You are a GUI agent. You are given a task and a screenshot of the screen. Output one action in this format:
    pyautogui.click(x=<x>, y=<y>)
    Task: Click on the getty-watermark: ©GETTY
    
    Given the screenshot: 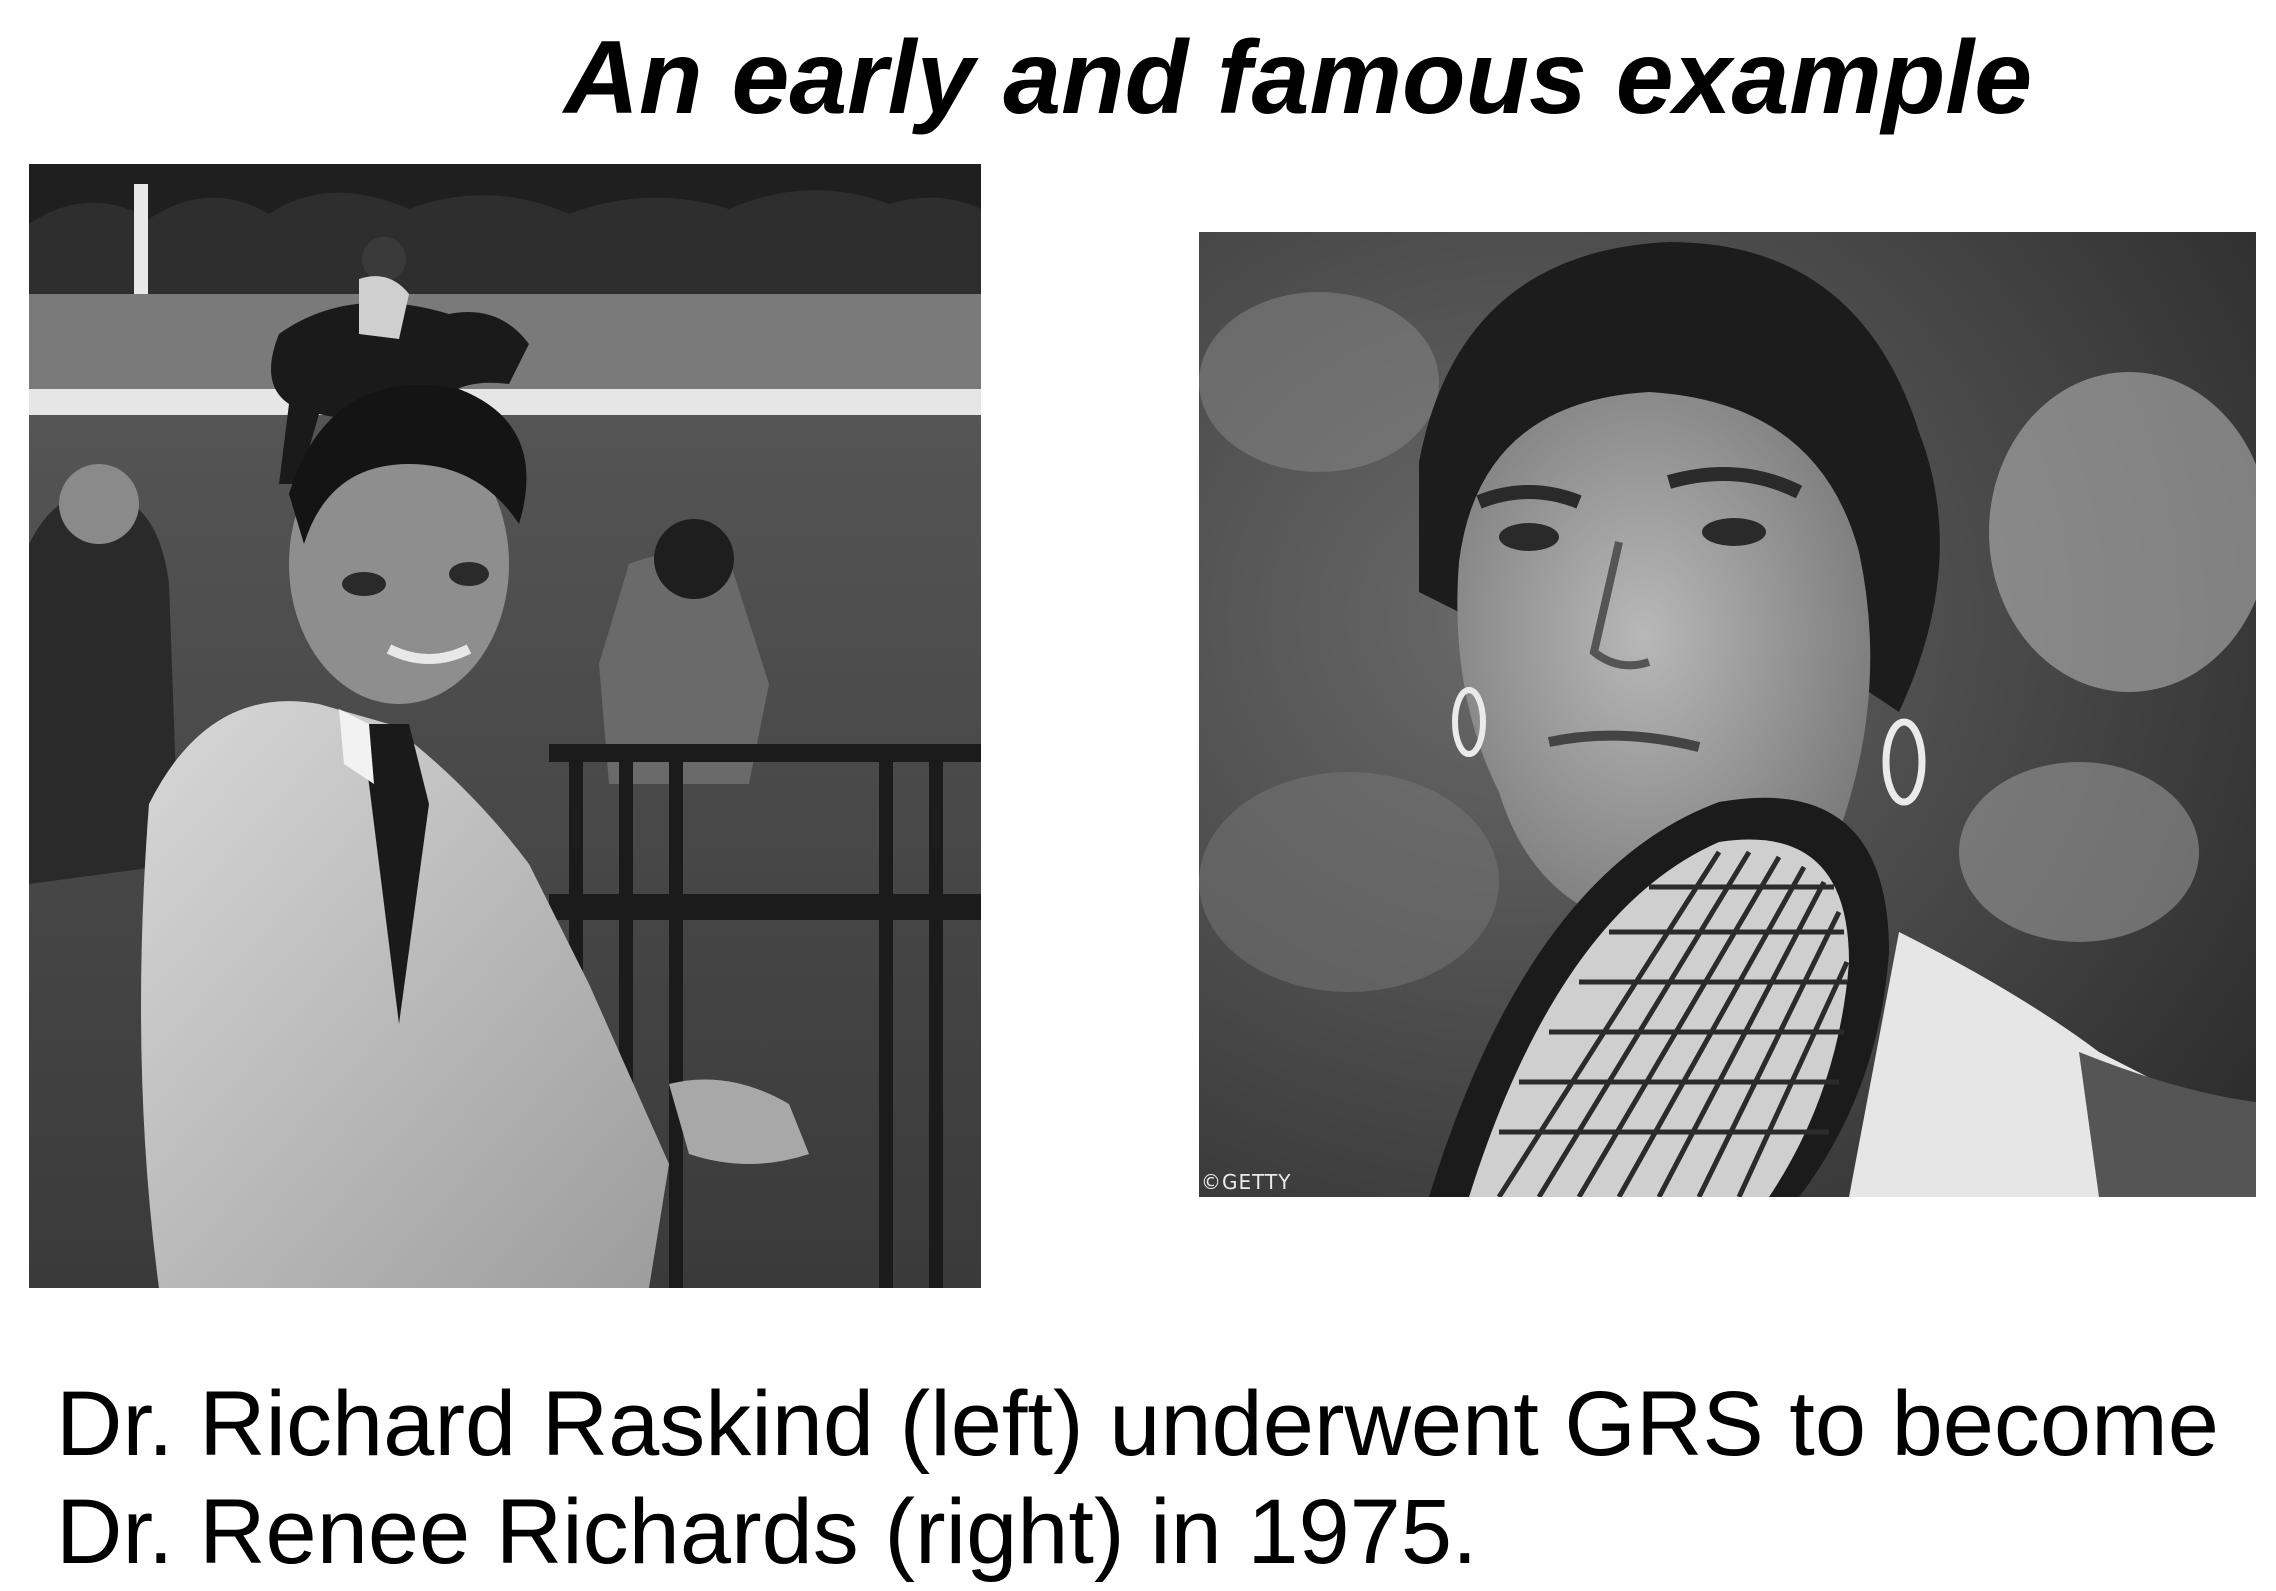 What is the action you would take?
    pyautogui.click(x=1246, y=1182)
    